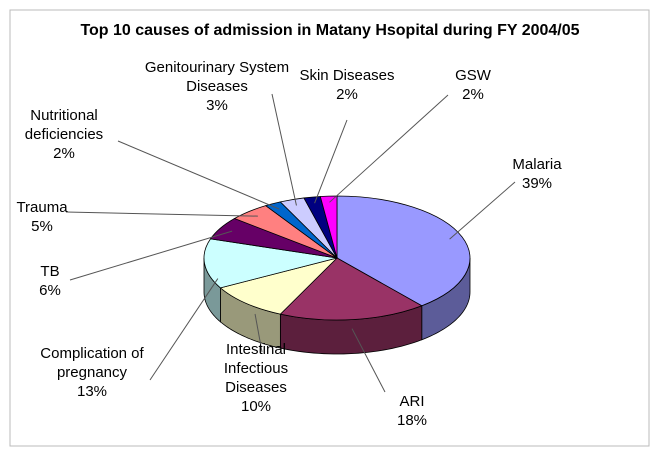 This screenshot has width=660, height=457. I want to click on category-label: Malaria, so click(537, 164).